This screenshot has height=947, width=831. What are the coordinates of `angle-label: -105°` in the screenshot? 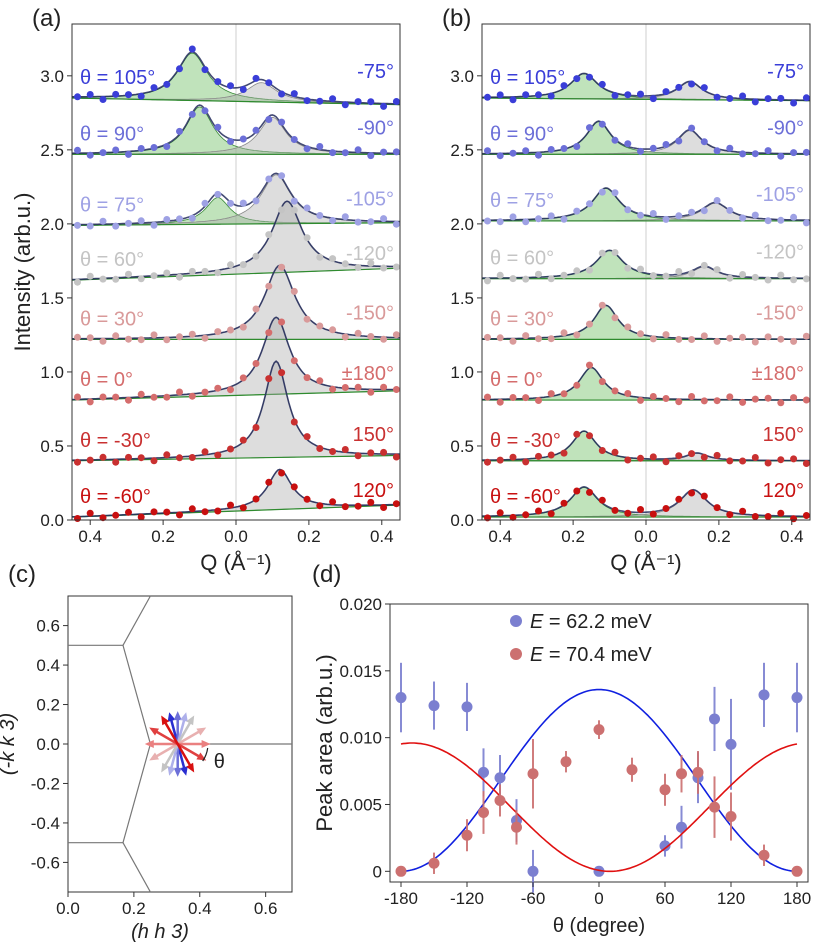 It's located at (780, 195).